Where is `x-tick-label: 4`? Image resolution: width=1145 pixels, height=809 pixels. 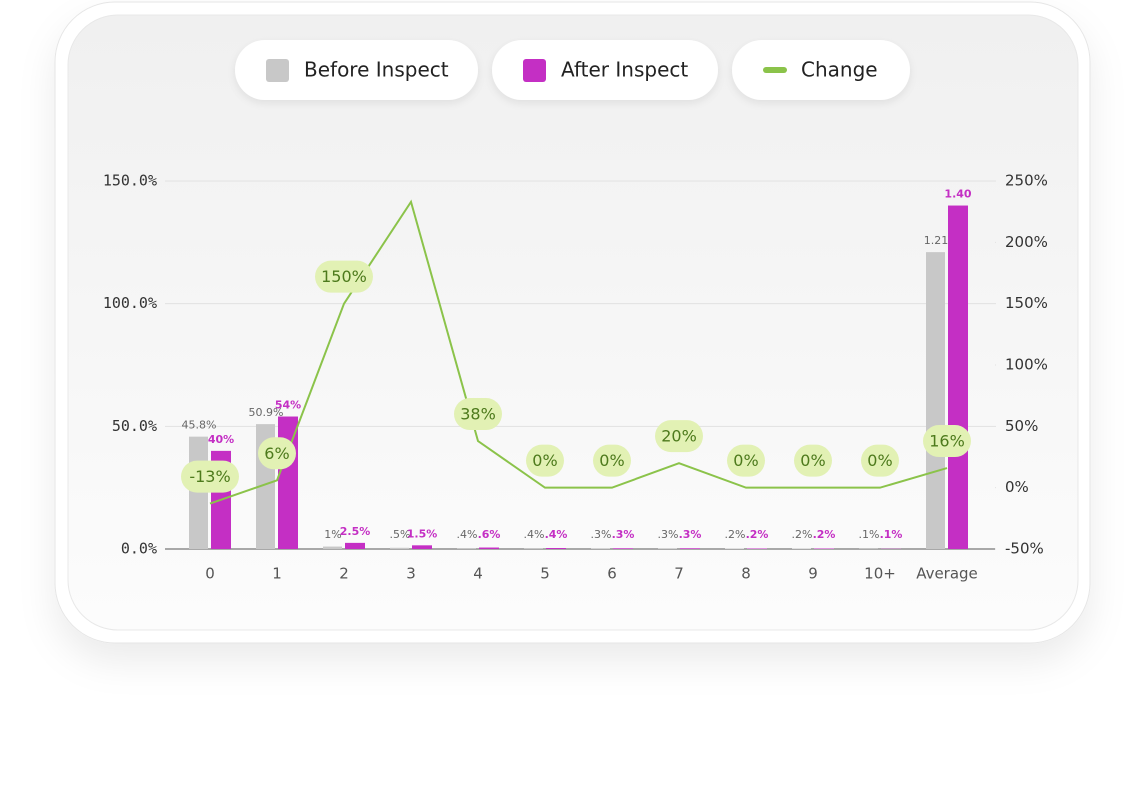
x-tick-label: 4 is located at coordinates (478, 574).